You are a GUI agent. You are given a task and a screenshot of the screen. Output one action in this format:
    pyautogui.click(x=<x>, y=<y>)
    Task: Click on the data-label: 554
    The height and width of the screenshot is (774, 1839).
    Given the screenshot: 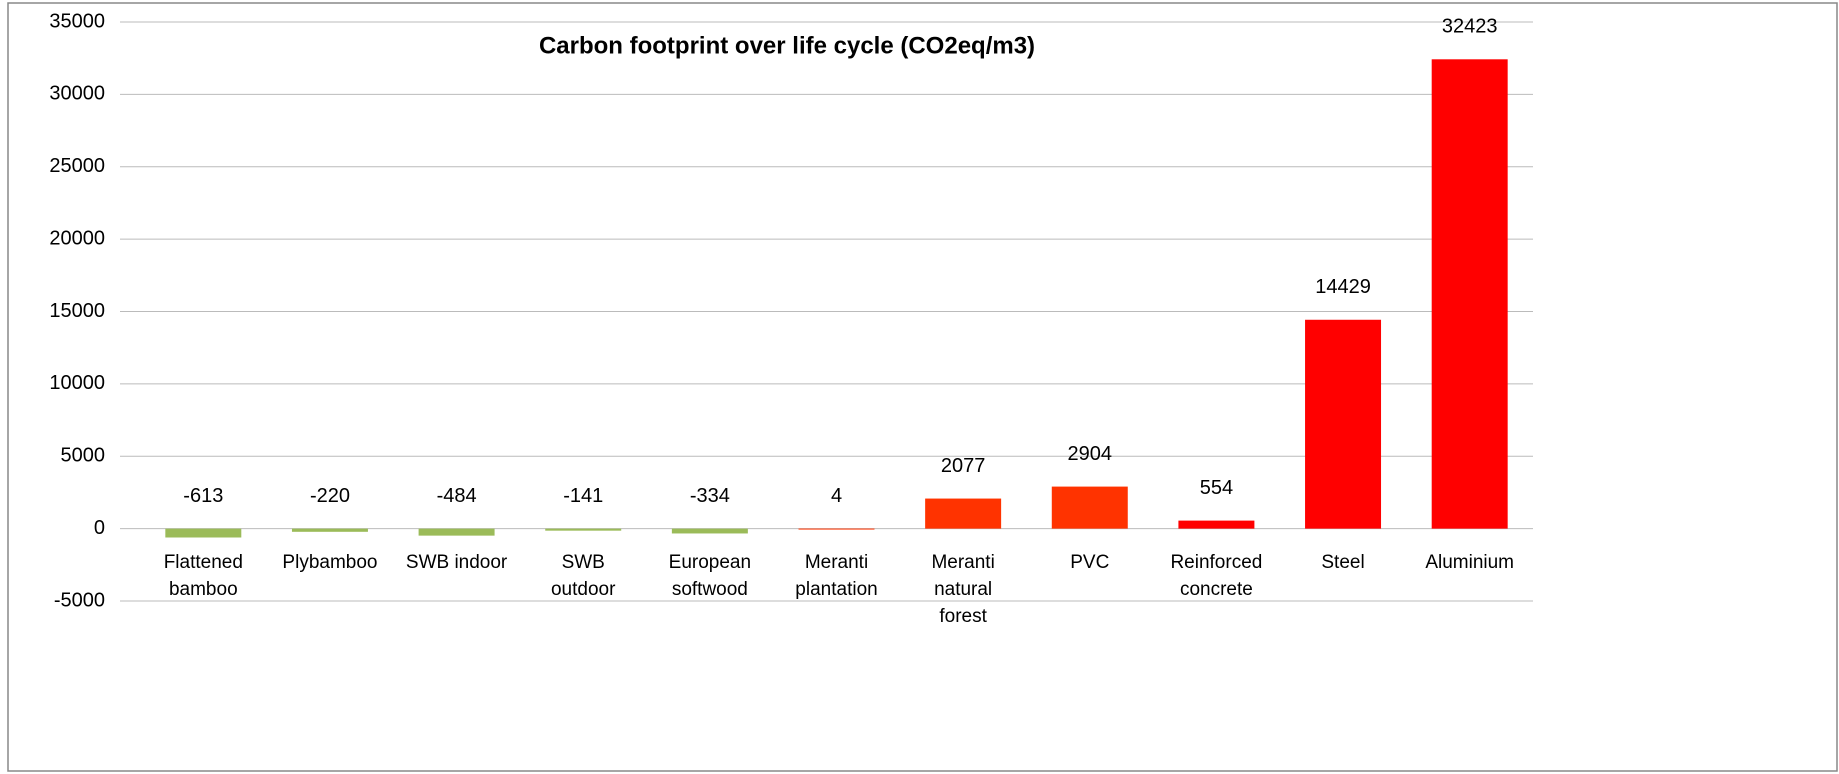 What is the action you would take?
    pyautogui.click(x=1216, y=488)
    